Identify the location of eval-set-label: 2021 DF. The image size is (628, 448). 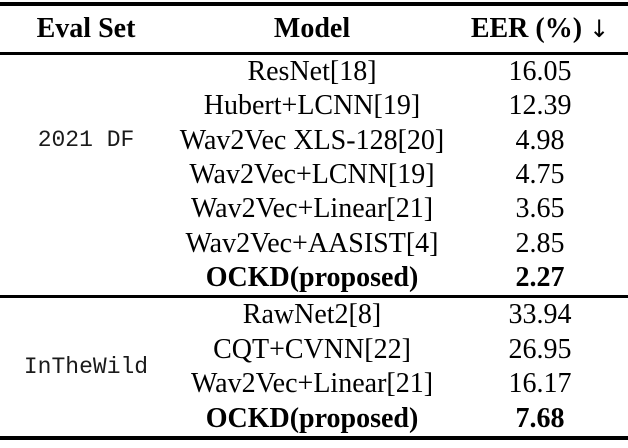
(86, 140).